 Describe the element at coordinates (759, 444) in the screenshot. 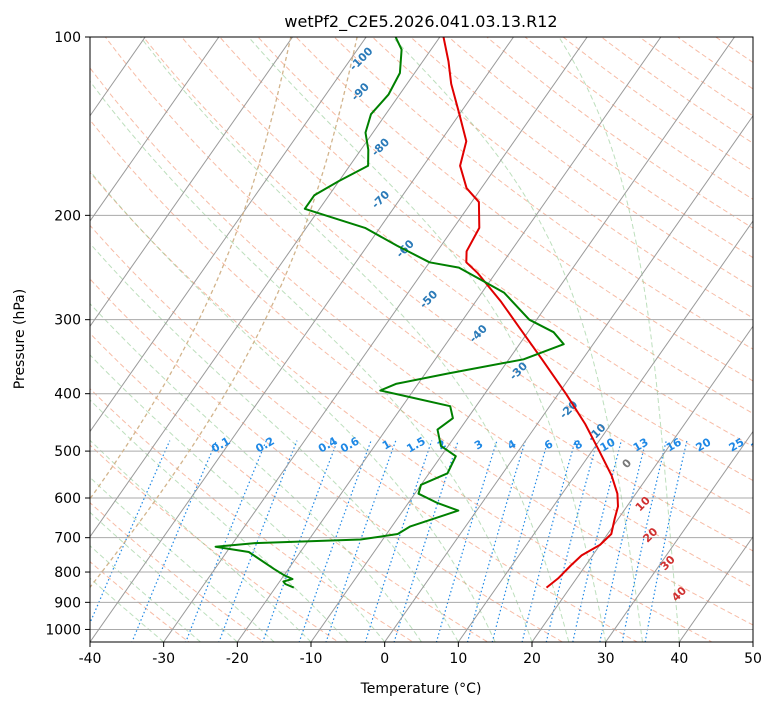

I see `mixing-ratio-label: 30` at that location.